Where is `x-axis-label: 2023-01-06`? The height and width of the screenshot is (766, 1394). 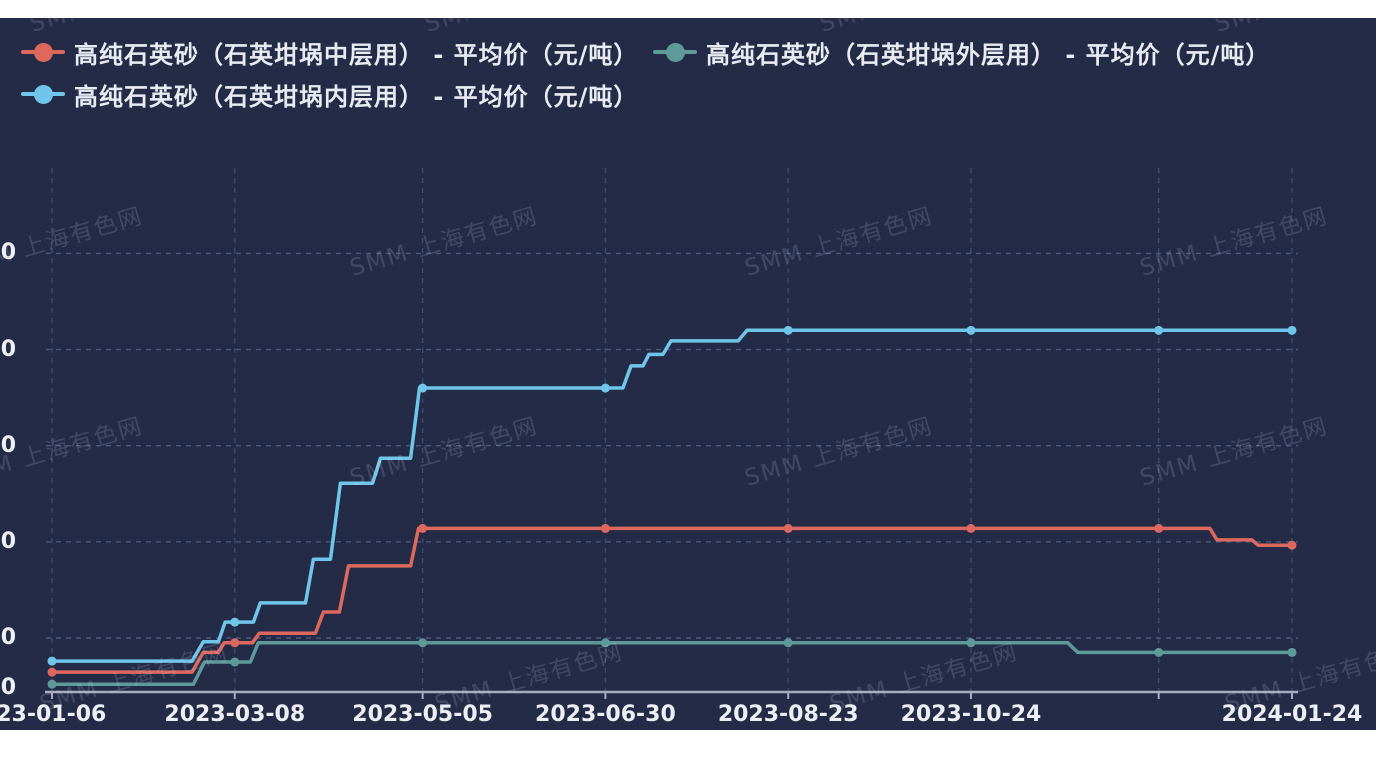
x-axis-label: 2023-01-06 is located at coordinates (53, 714).